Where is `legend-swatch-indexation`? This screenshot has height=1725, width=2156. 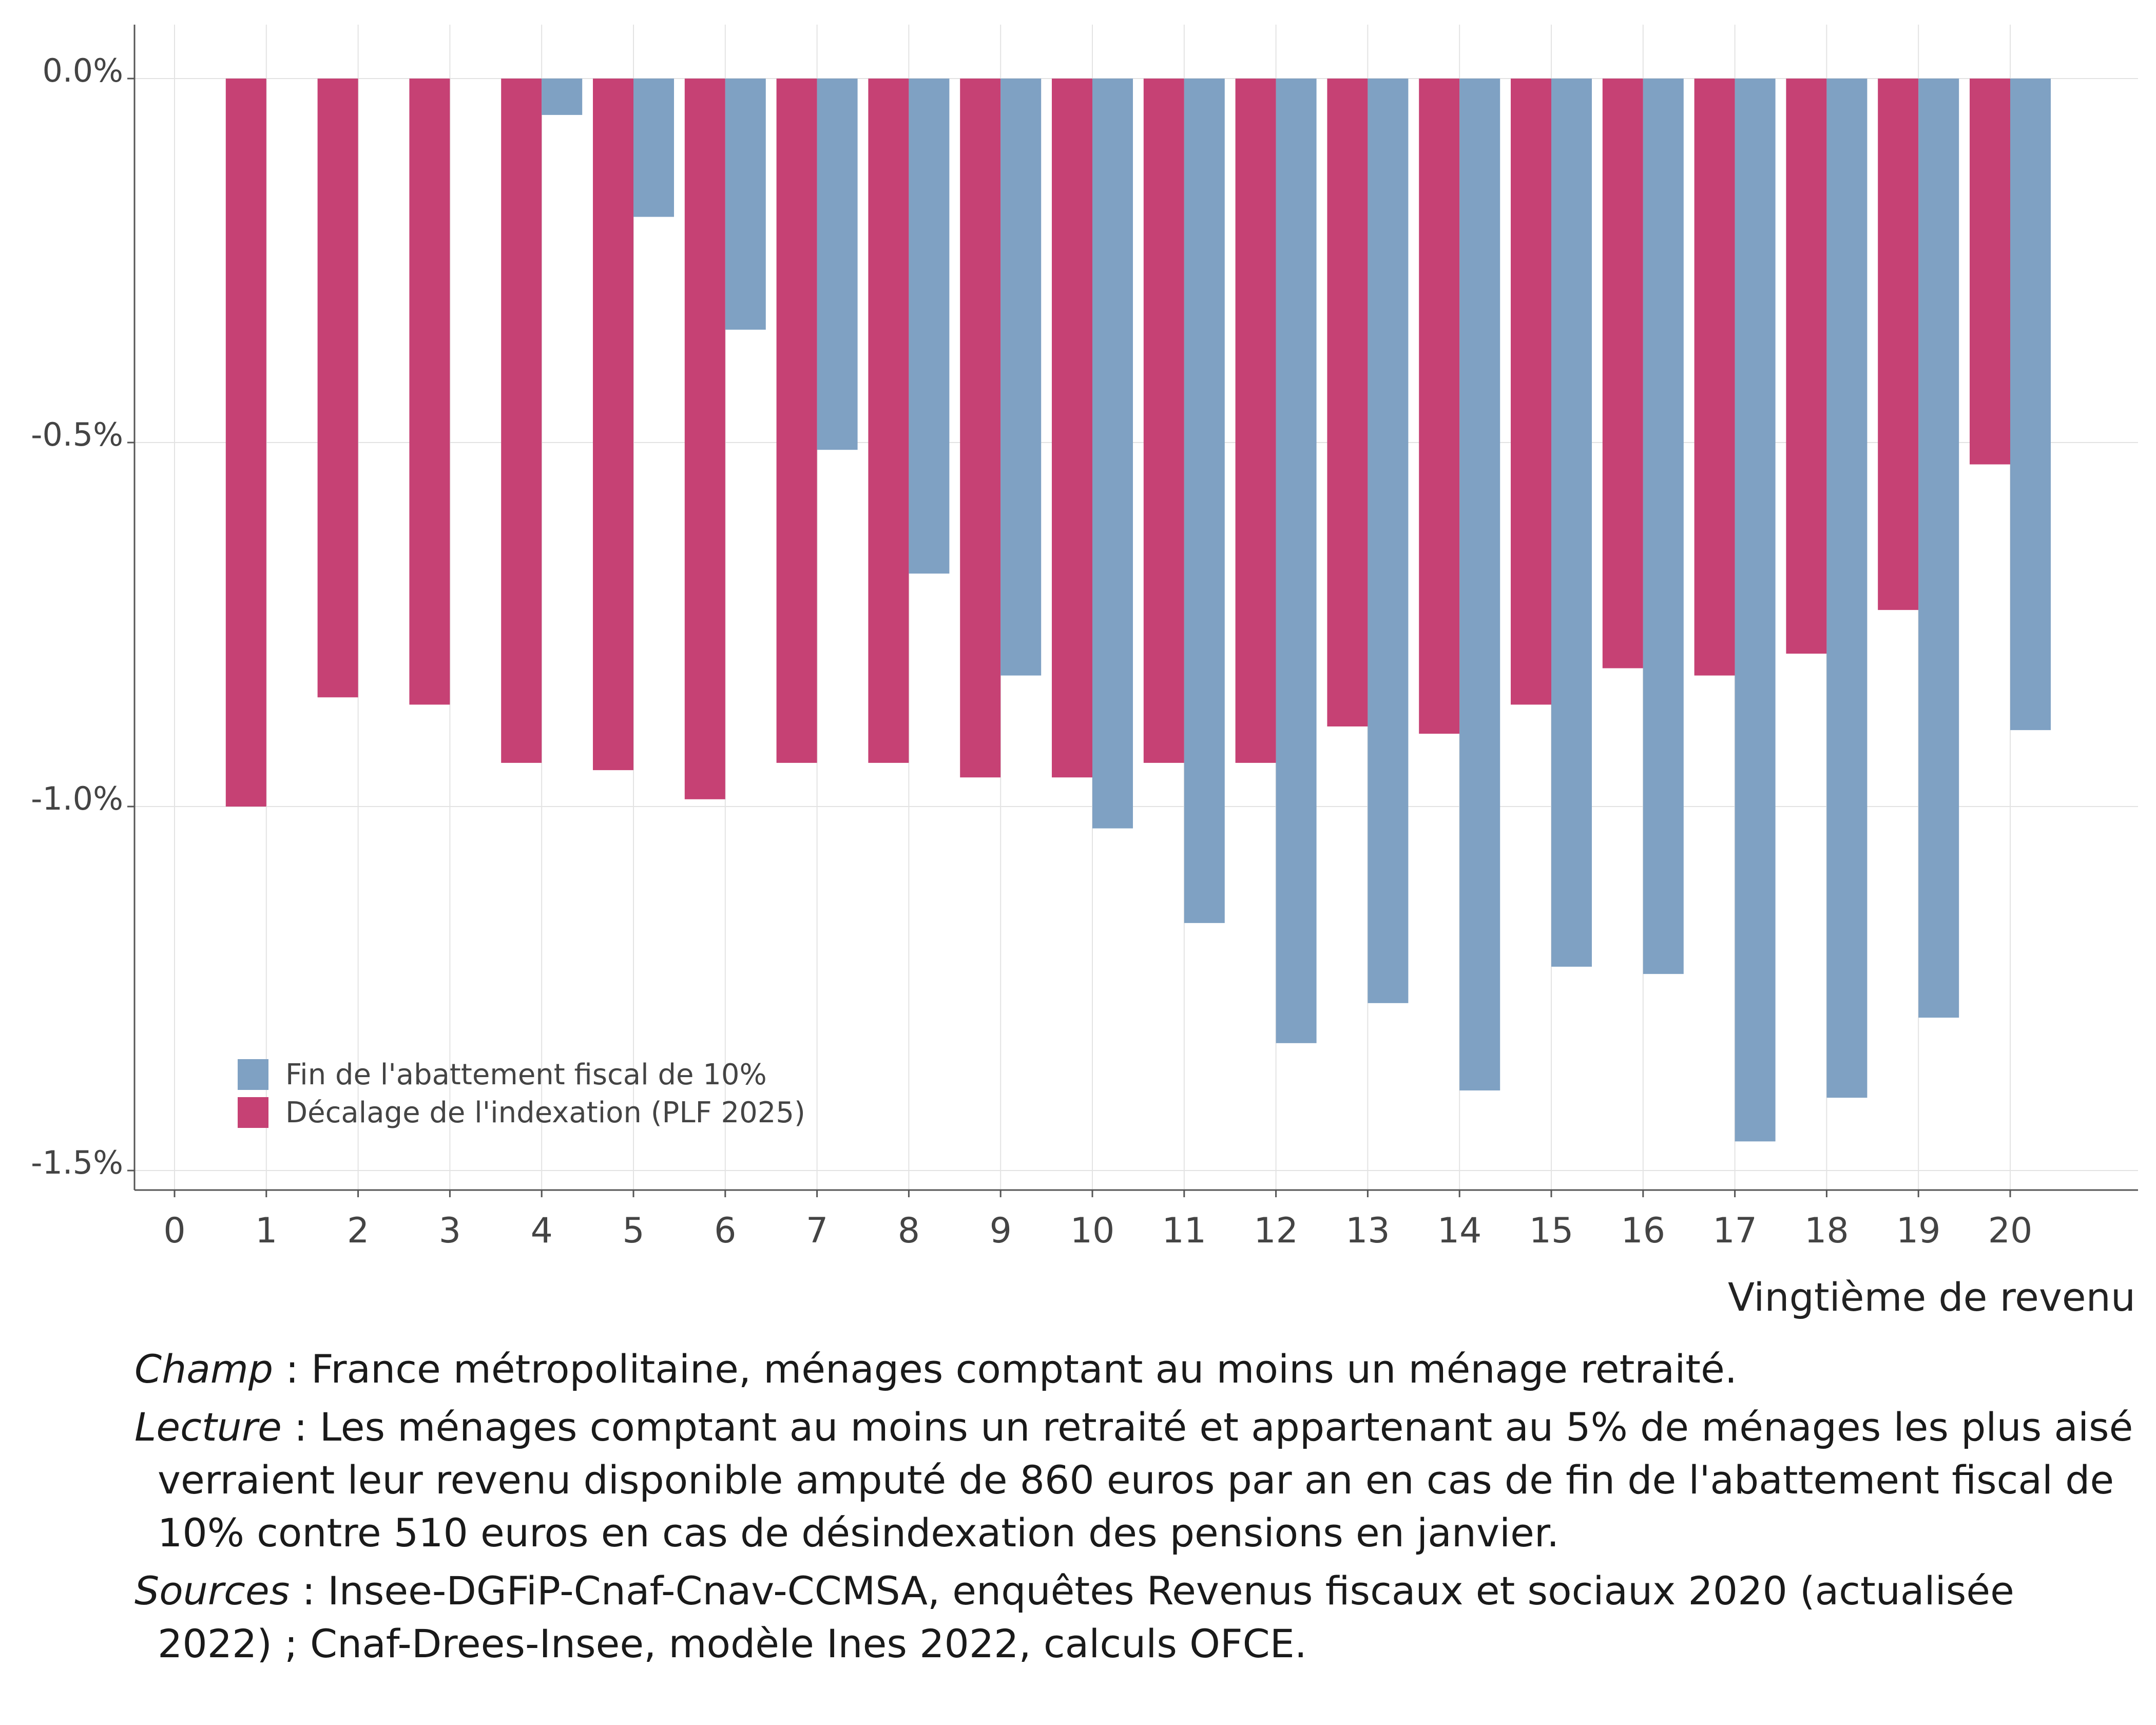
legend-swatch-indexation is located at coordinates (253, 1112).